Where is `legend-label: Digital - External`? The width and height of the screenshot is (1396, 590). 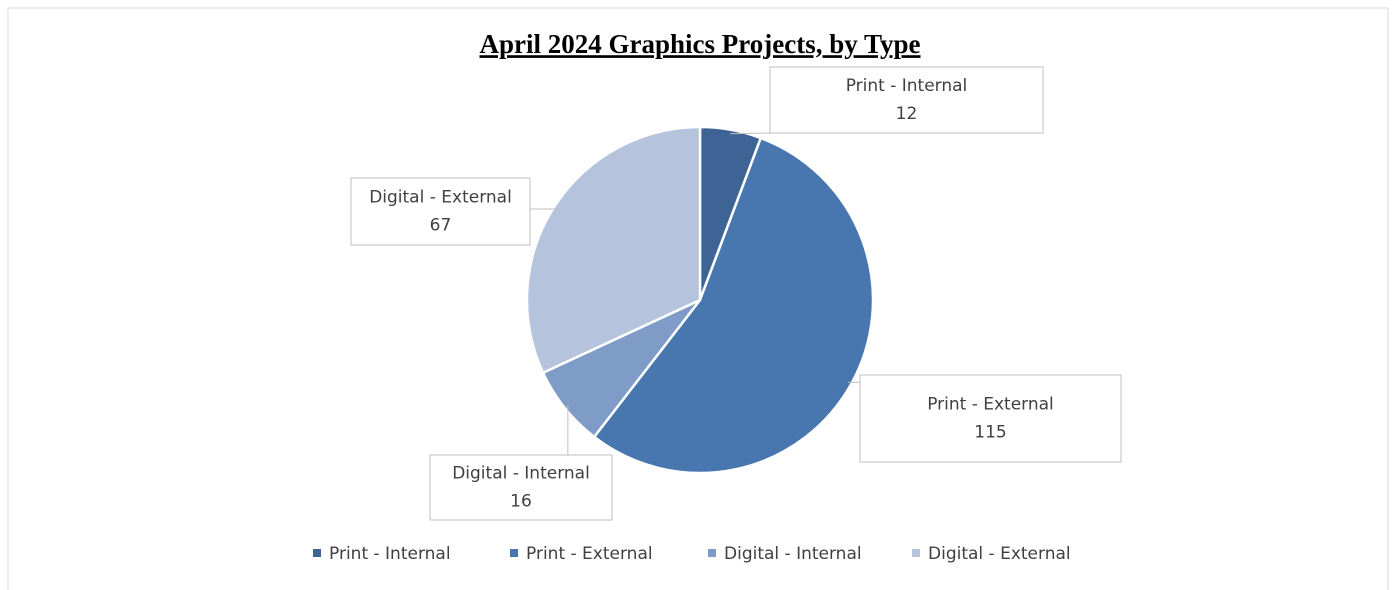
legend-label: Digital - External is located at coordinates (999, 554).